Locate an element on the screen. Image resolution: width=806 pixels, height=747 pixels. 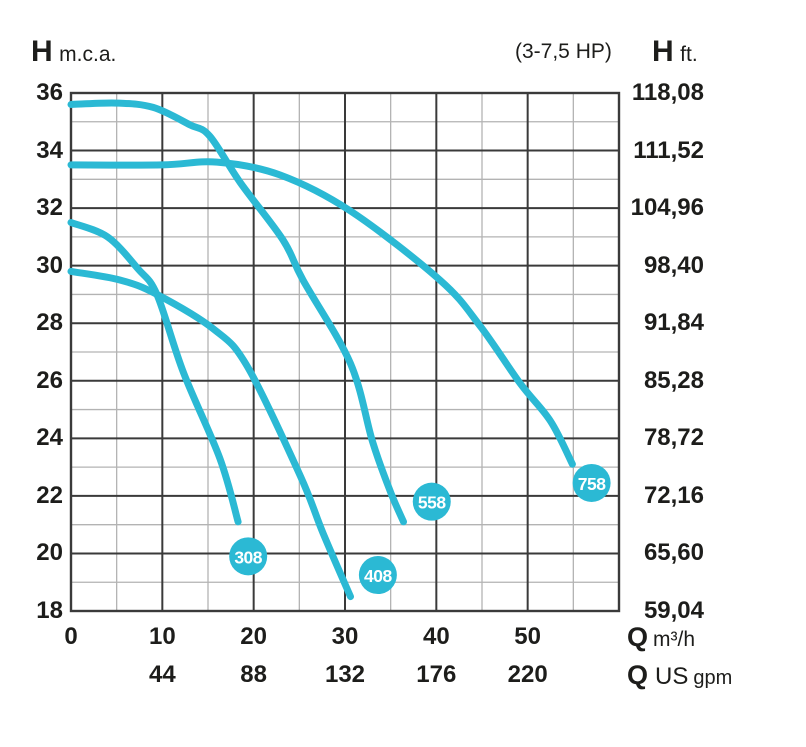
x-tick-gpm-44: 44 is located at coordinates (162, 674).